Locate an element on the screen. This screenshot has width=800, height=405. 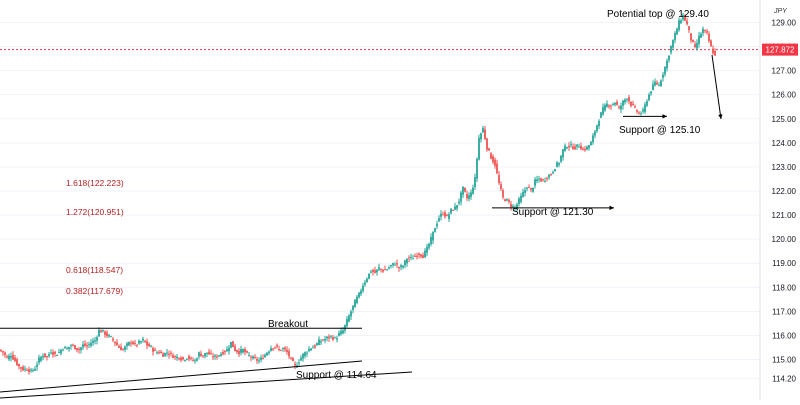
support-trendline-lower is located at coordinates (206, 385).